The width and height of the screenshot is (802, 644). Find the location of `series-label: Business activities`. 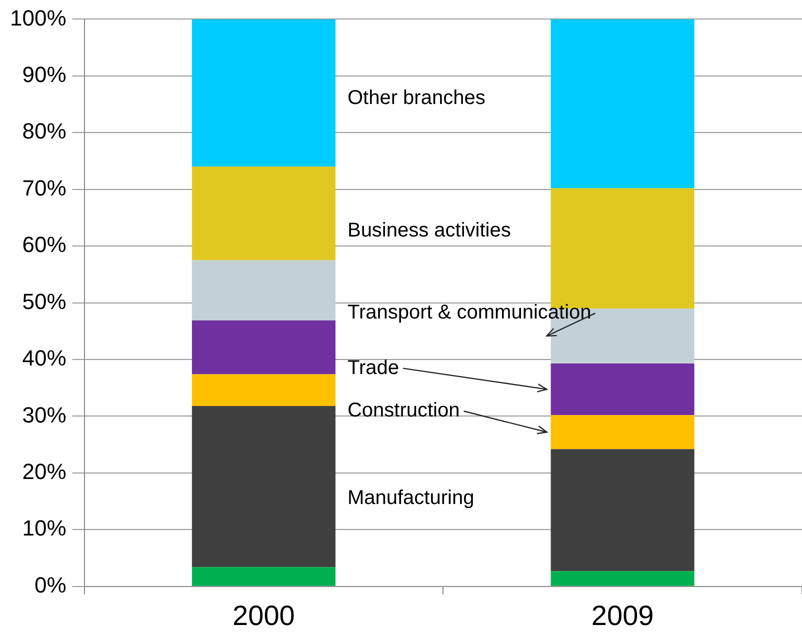

series-label: Business activities is located at coordinates (429, 230).